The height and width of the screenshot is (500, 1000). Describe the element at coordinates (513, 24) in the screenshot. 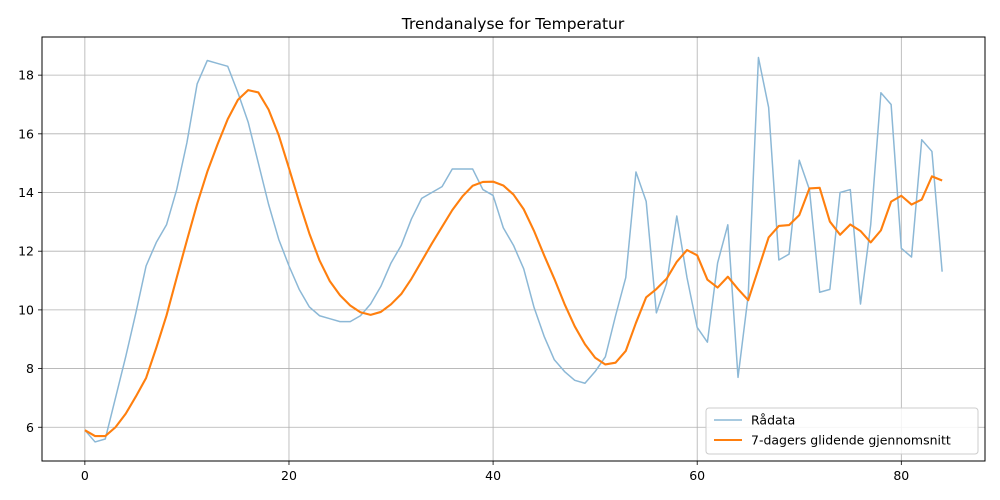

I see `chart-title: Trendanalyse for Temperatur` at that location.